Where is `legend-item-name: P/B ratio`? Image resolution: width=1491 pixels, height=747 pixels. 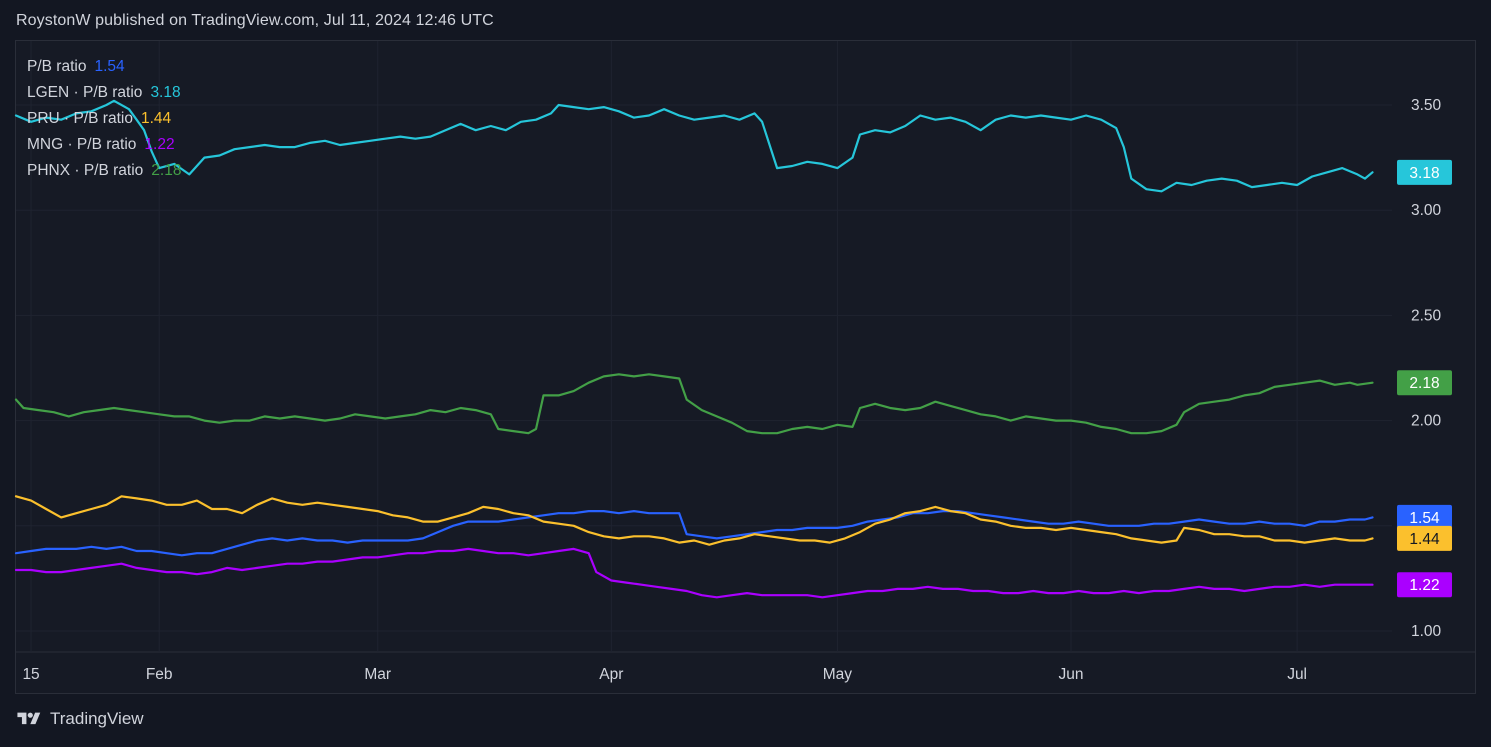
legend-item-name: P/B ratio is located at coordinates (57, 66).